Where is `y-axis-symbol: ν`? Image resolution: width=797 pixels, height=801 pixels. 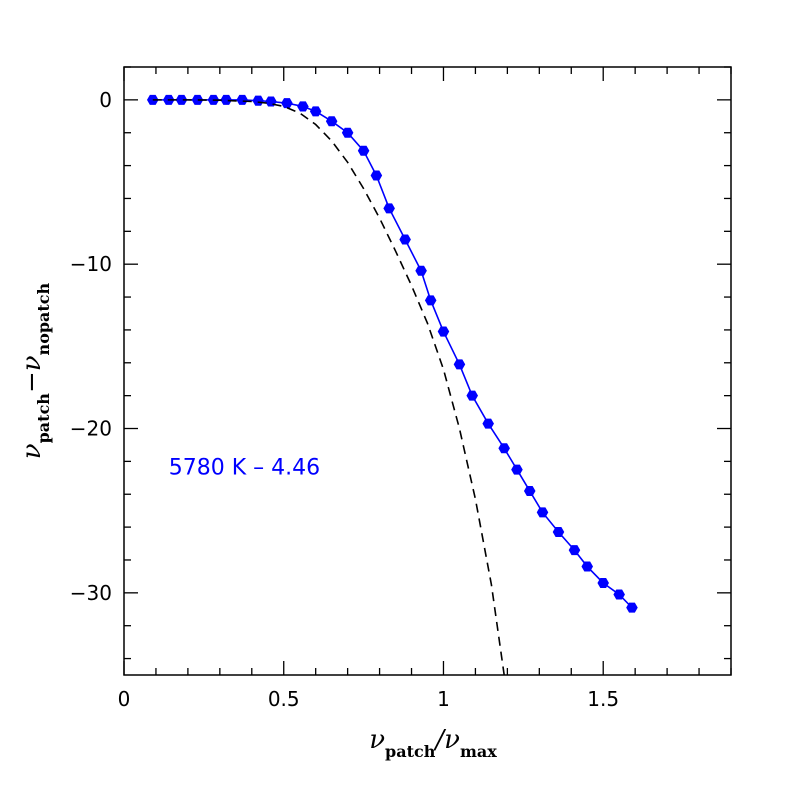 y-axis-symbol: ν is located at coordinates (32, 451).